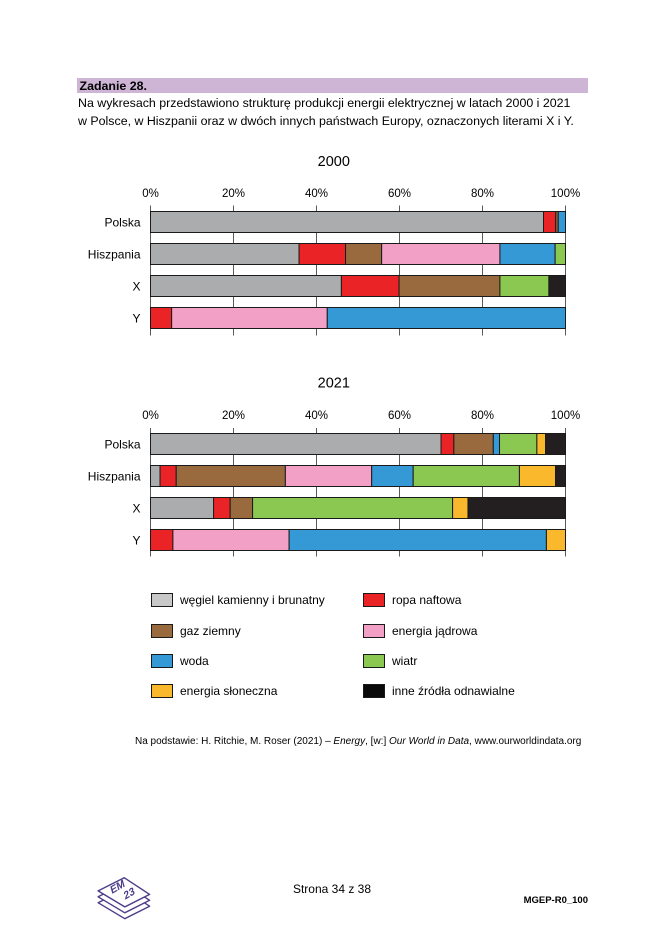 This screenshot has height=938, width=664. What do you see at coordinates (334, 383) in the screenshot?
I see `svg-text: 2021` at bounding box center [334, 383].